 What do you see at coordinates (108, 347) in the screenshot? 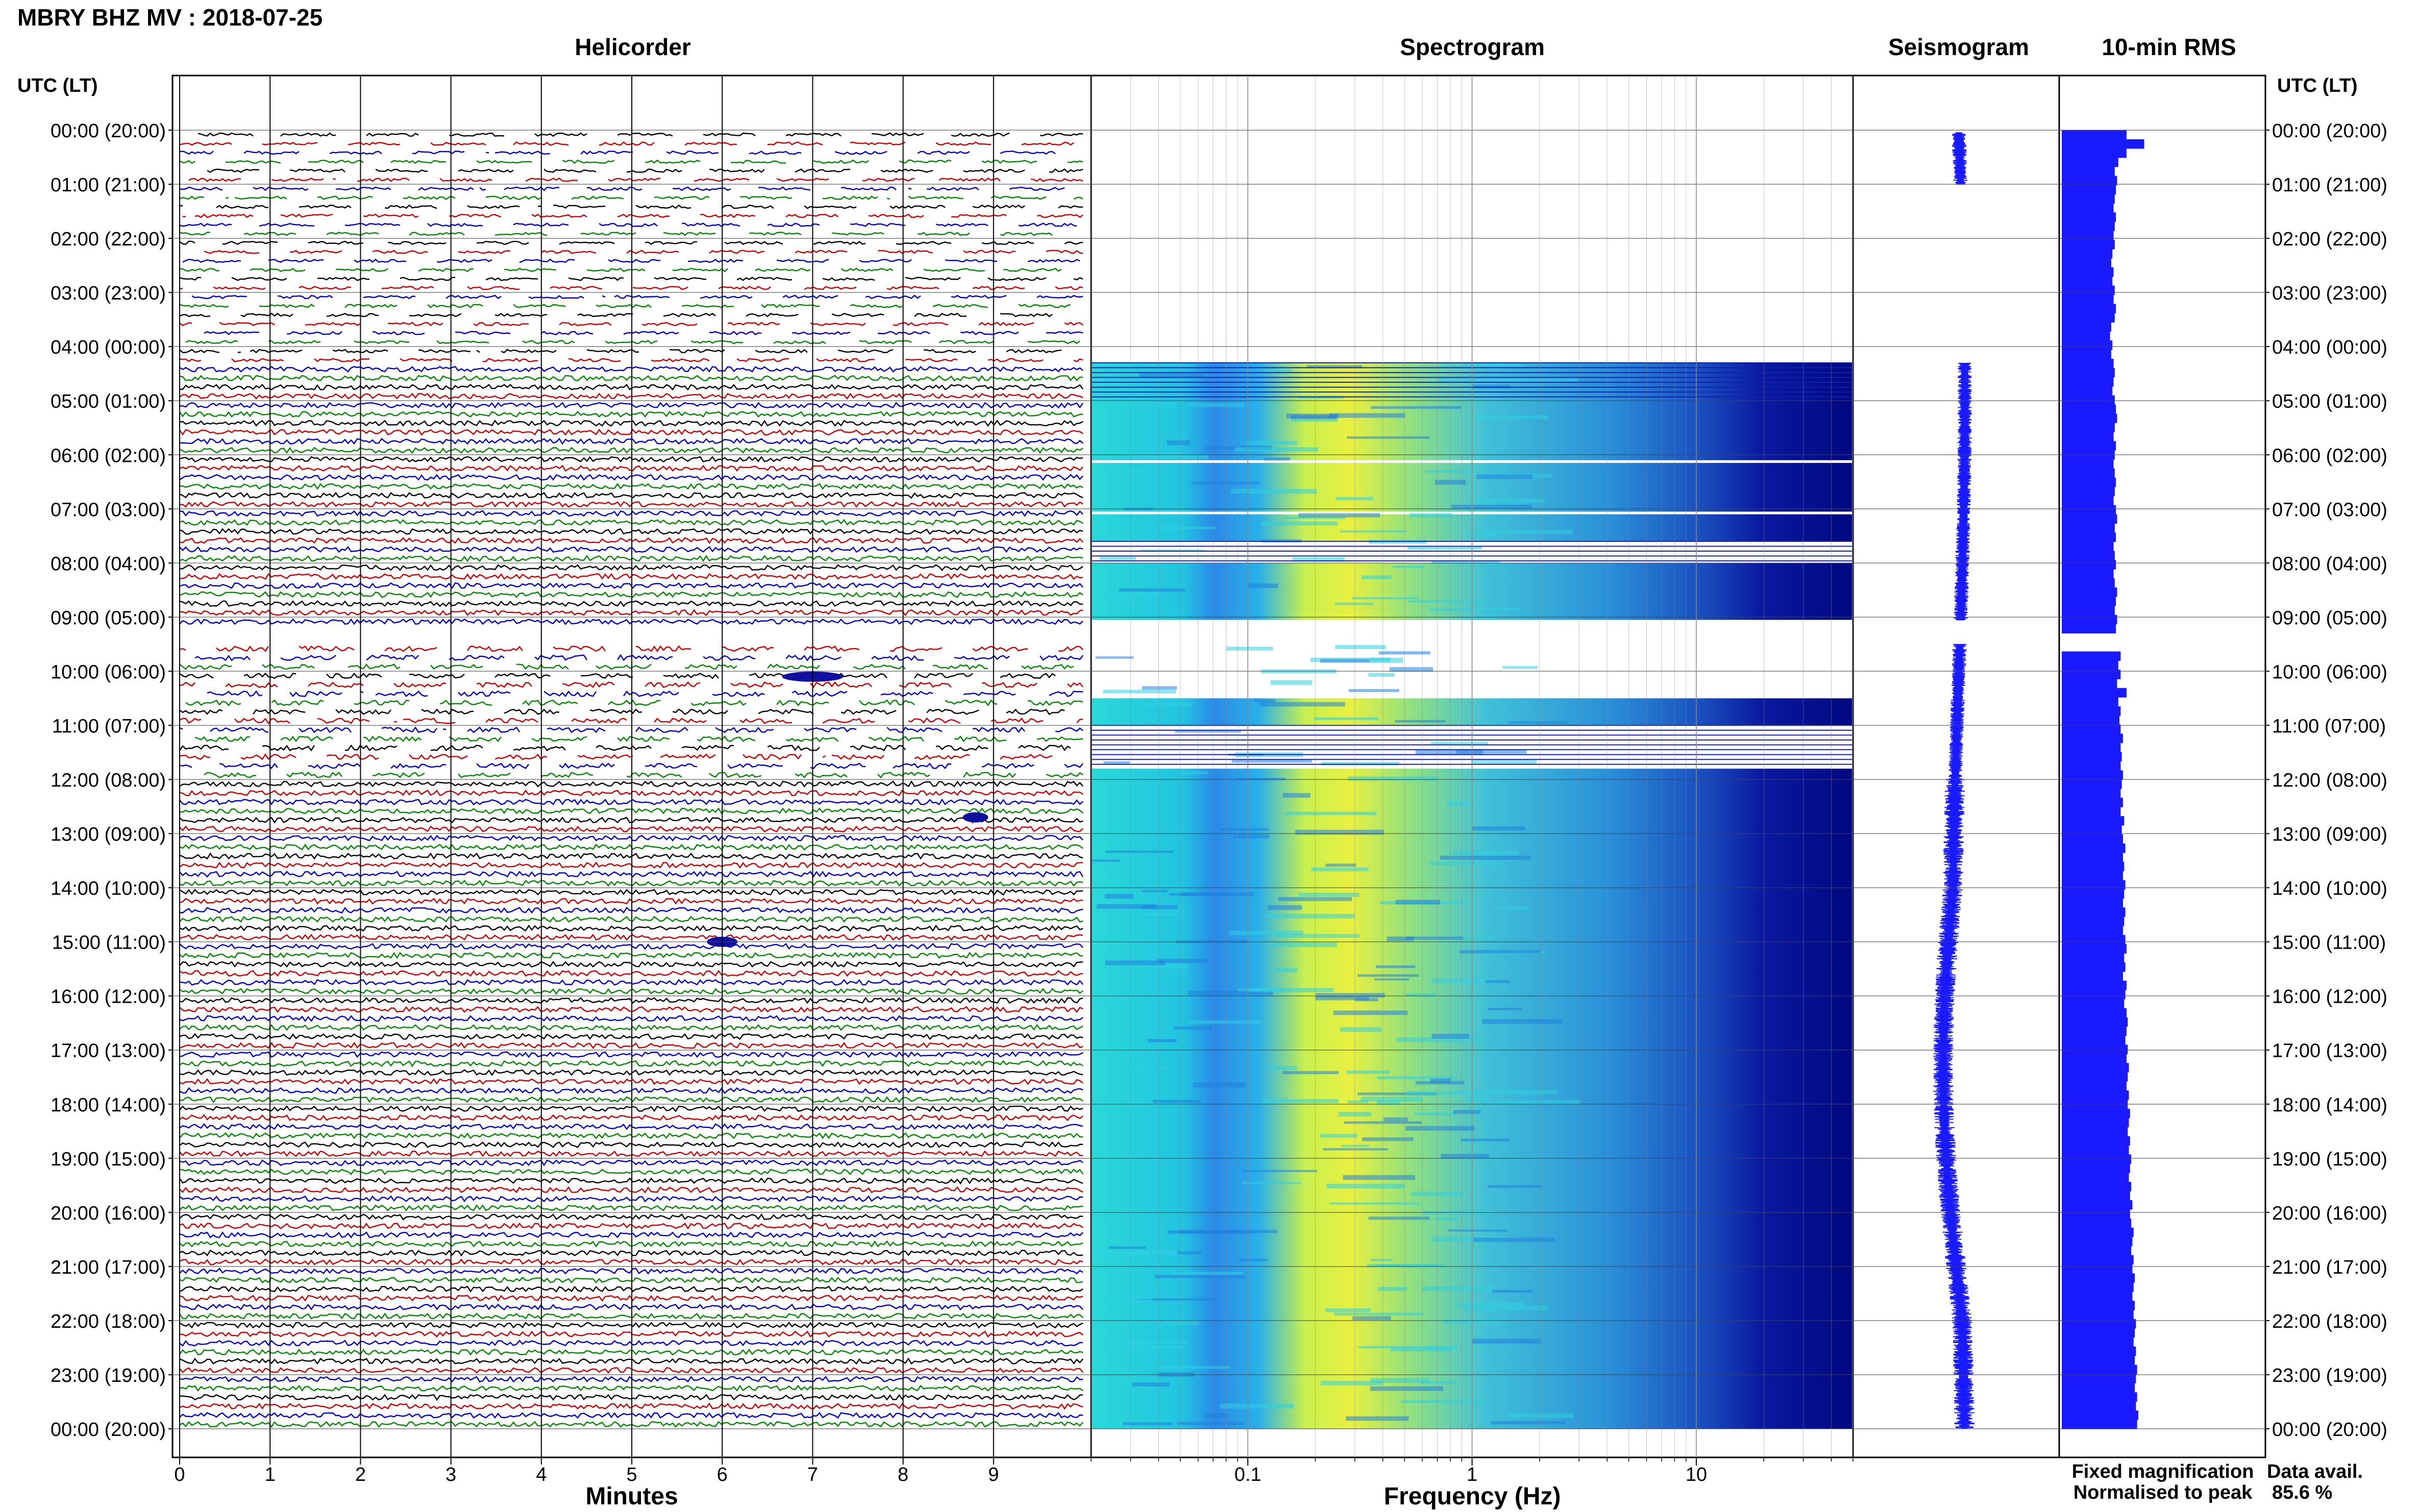
I see `time-label-left: 04:00 (00:00)` at bounding box center [108, 347].